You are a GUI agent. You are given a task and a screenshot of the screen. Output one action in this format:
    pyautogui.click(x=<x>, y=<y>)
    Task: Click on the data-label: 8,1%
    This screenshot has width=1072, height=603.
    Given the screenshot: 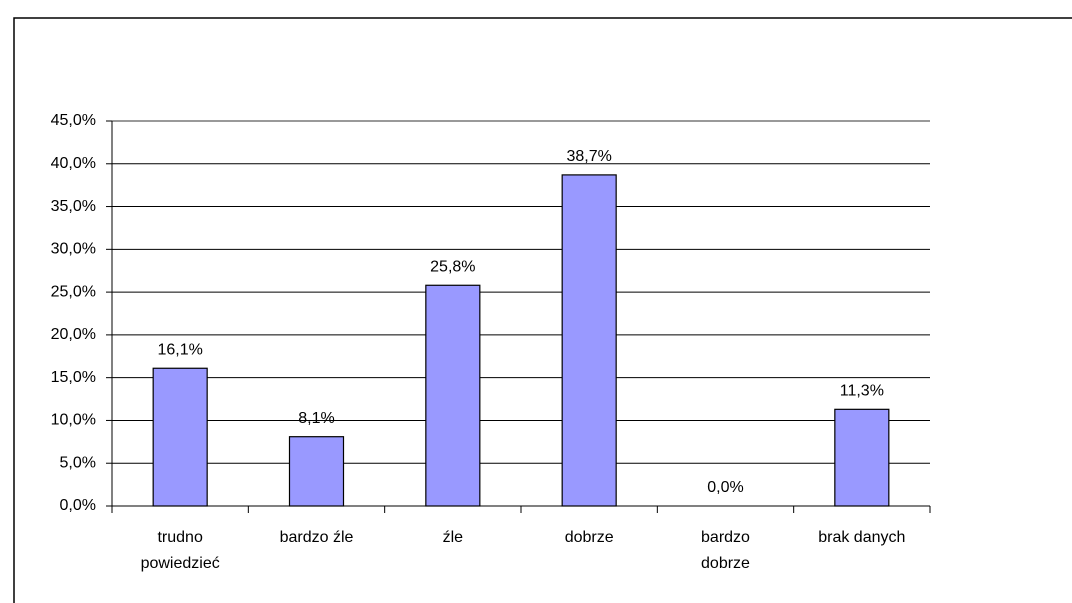 What is the action you would take?
    pyautogui.click(x=316, y=418)
    